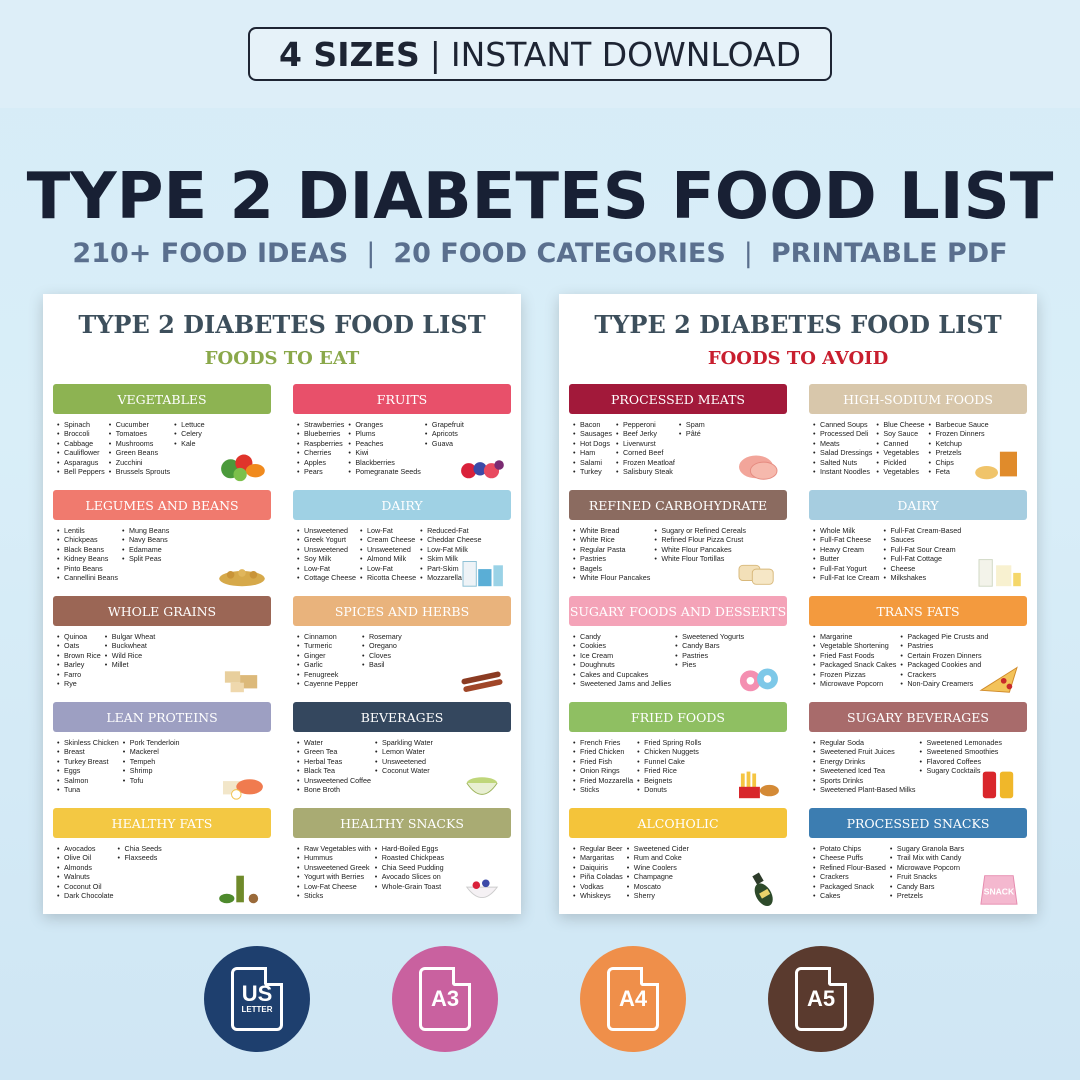 Image resolution: width=1080 pixels, height=1080 pixels. What do you see at coordinates (633, 998) in the screenshot?
I see `format-label: A4` at bounding box center [633, 998].